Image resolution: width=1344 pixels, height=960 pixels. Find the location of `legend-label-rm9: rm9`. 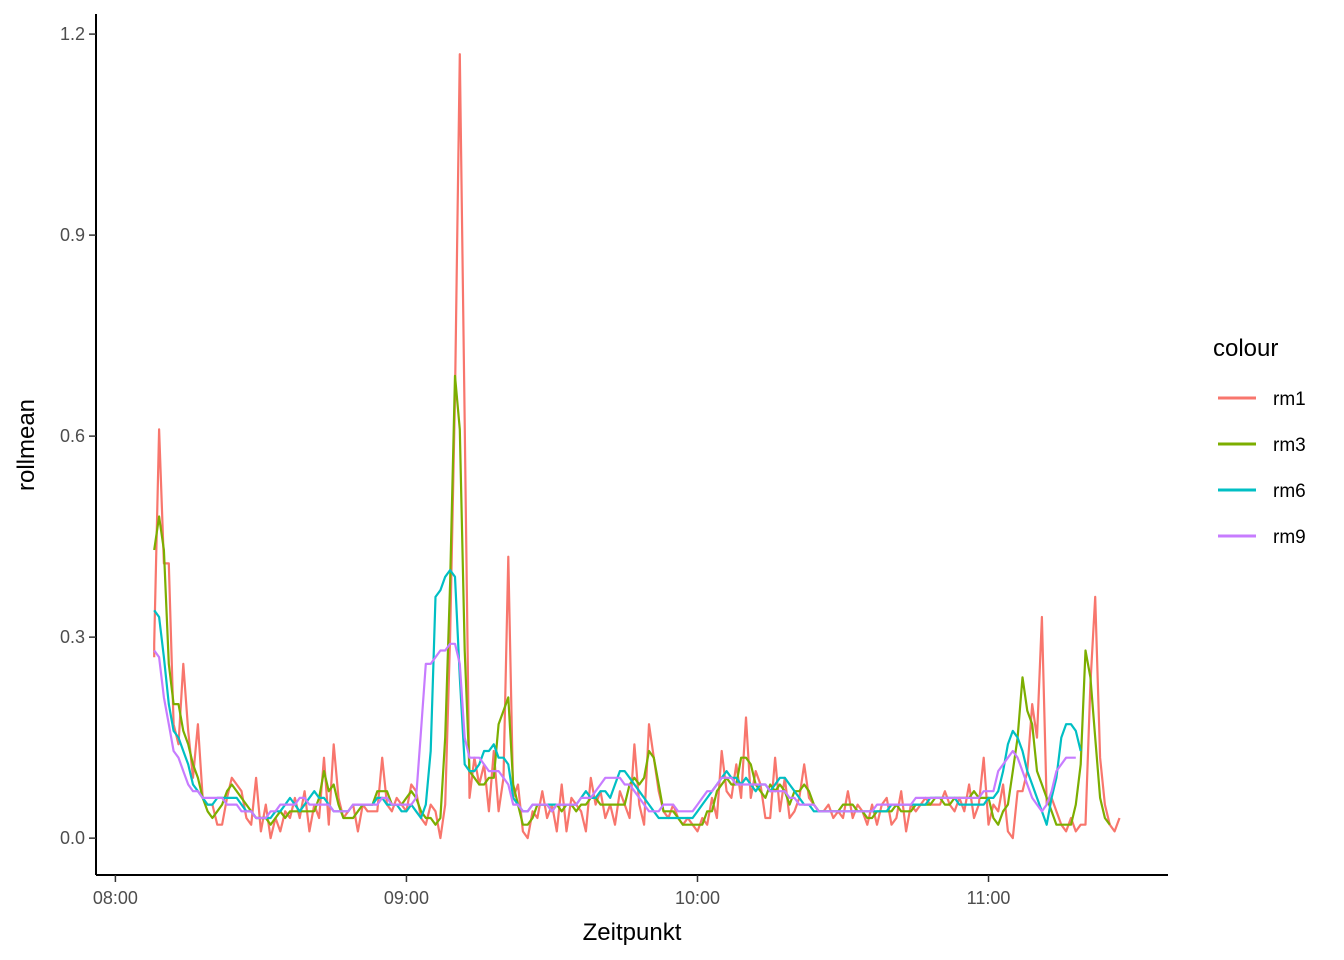

legend-label-rm9: rm9 is located at coordinates (1289, 537).